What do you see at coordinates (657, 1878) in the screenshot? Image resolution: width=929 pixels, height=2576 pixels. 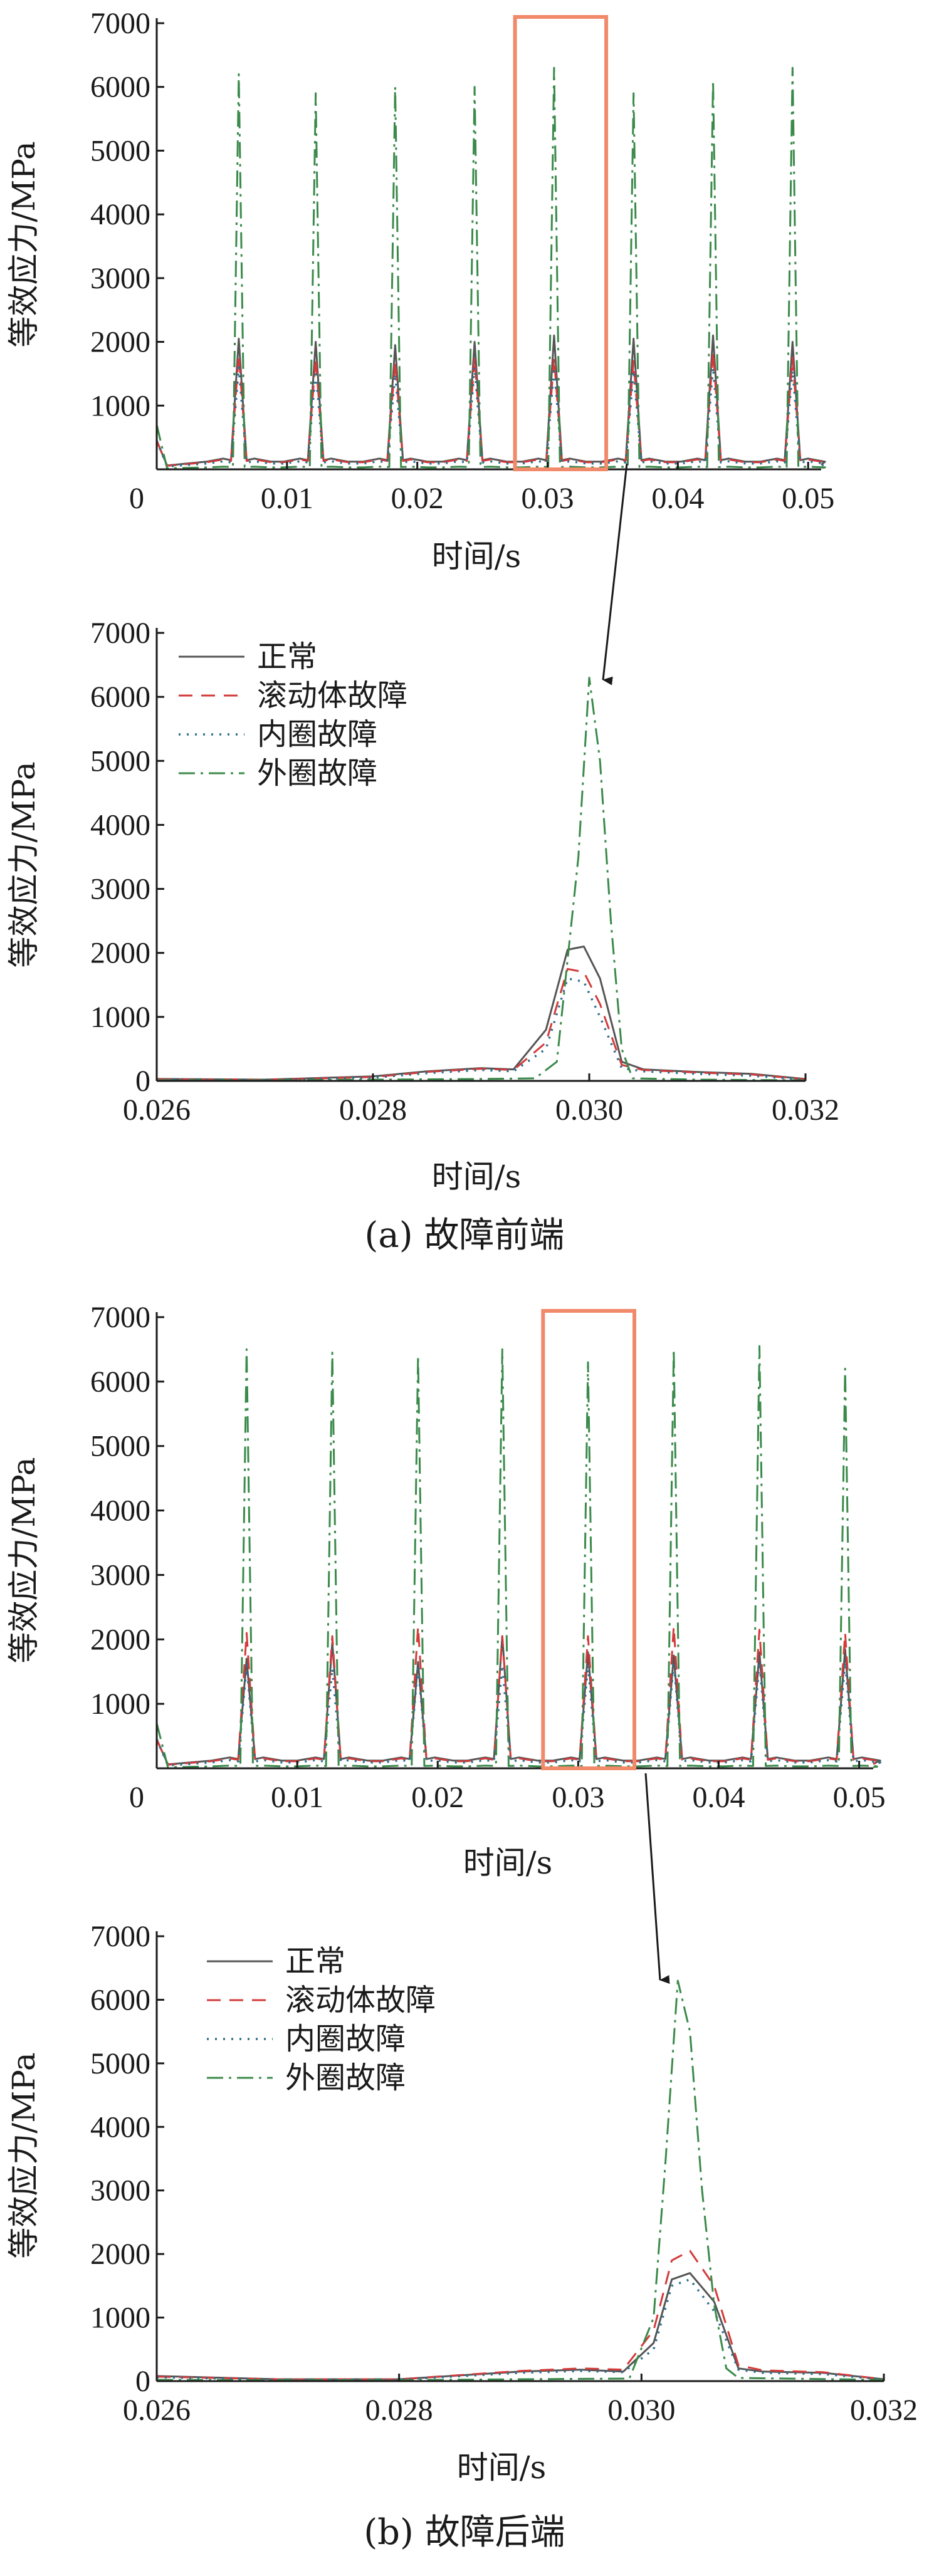 I see `zoom-arrow-b` at bounding box center [657, 1878].